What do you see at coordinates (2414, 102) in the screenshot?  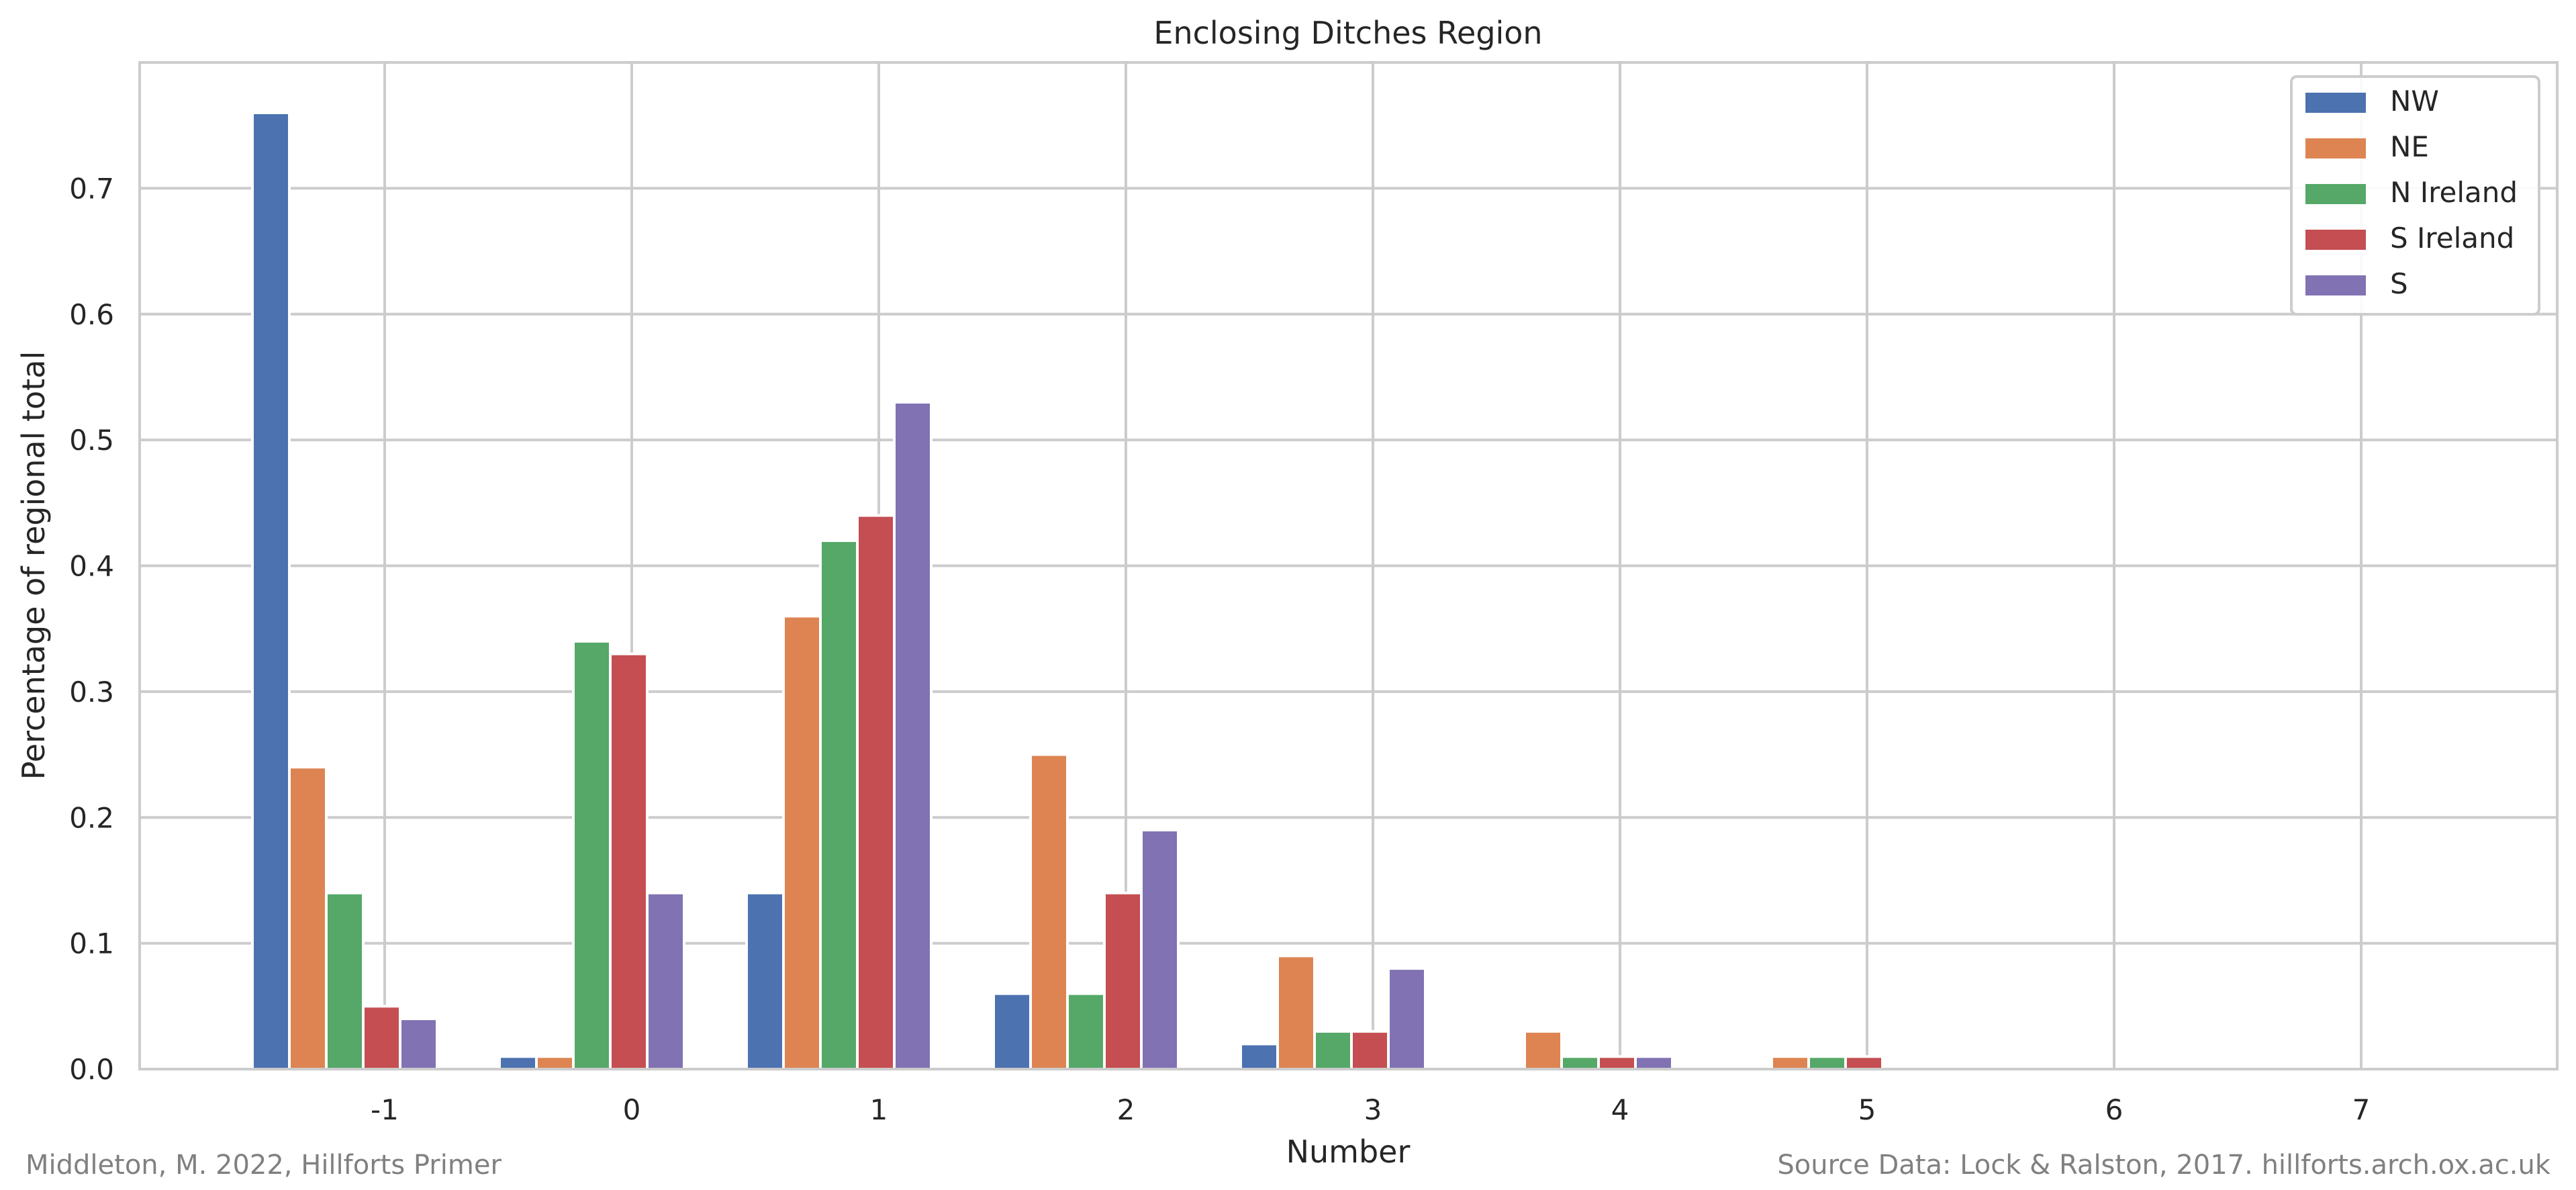 I see `legend-label: NW` at bounding box center [2414, 102].